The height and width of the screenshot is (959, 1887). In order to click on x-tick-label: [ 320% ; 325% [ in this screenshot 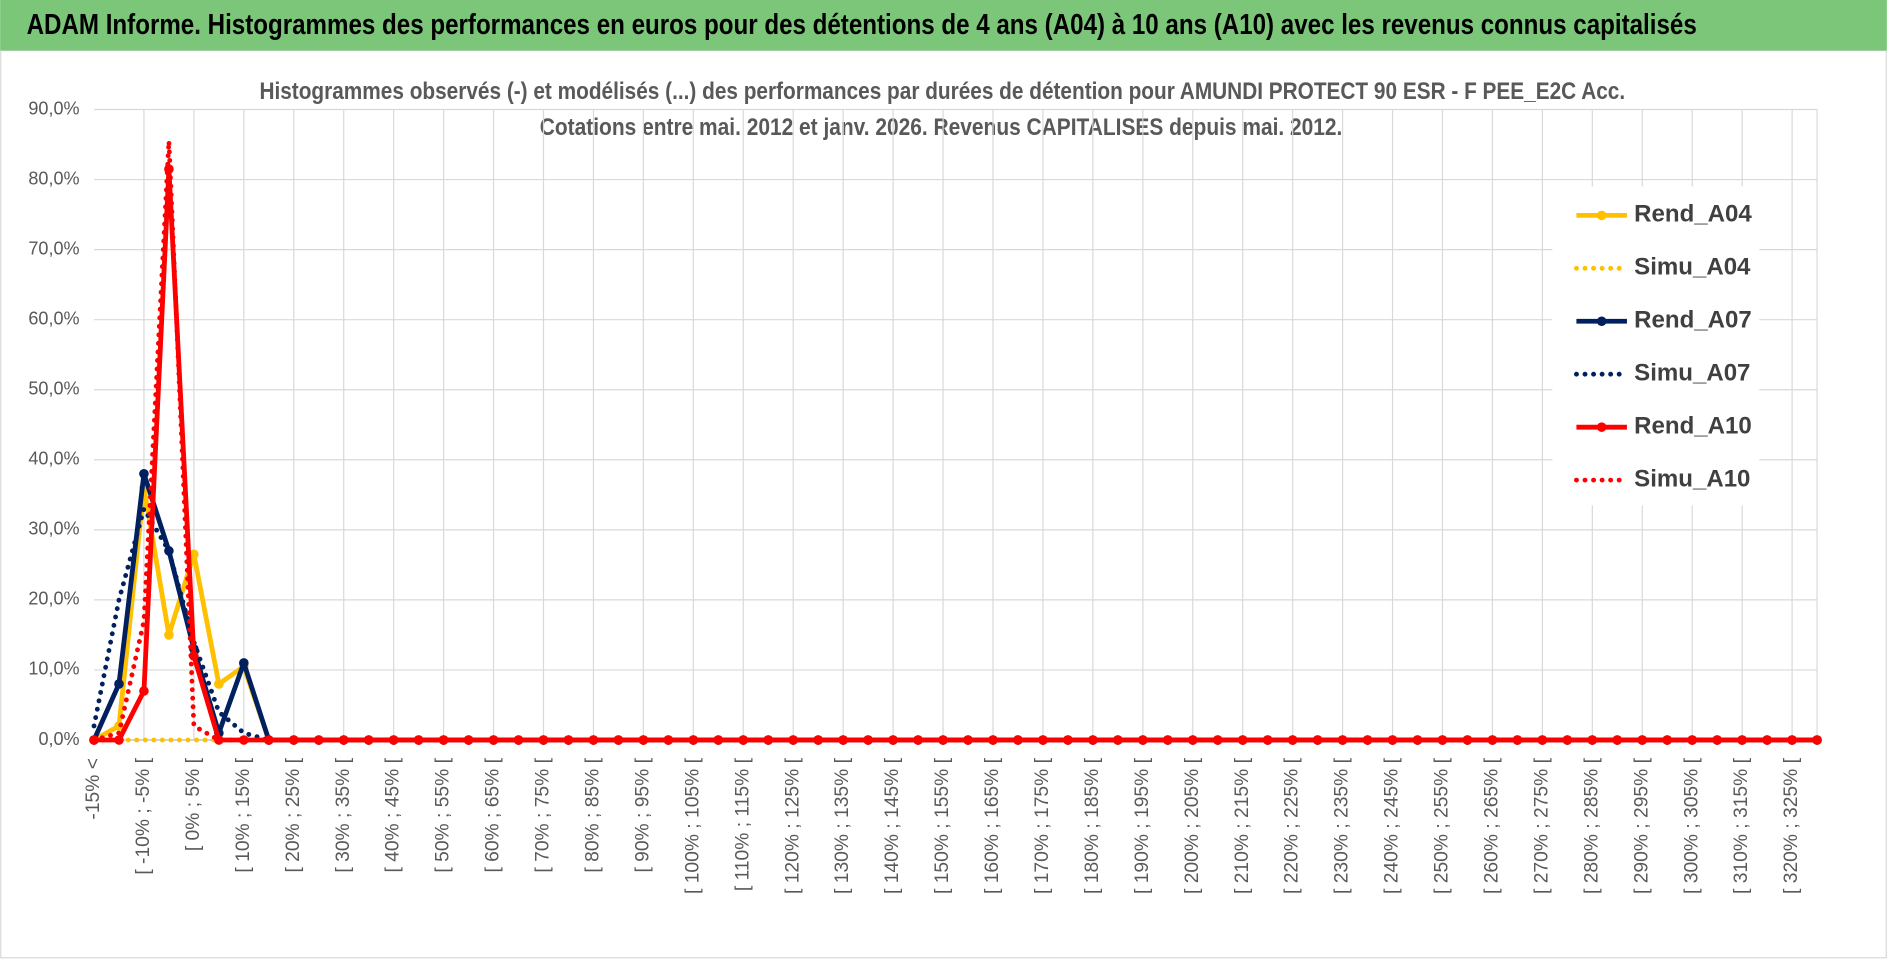, I will do `click(1791, 825)`.